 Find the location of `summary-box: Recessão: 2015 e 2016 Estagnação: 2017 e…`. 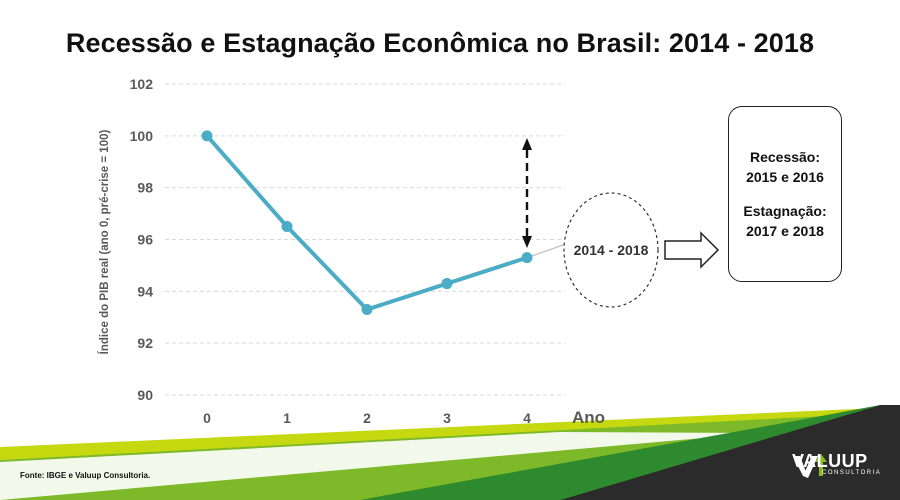

summary-box: Recessão: 2015 e 2016 Estagnação: 2017 e… is located at coordinates (785, 194).